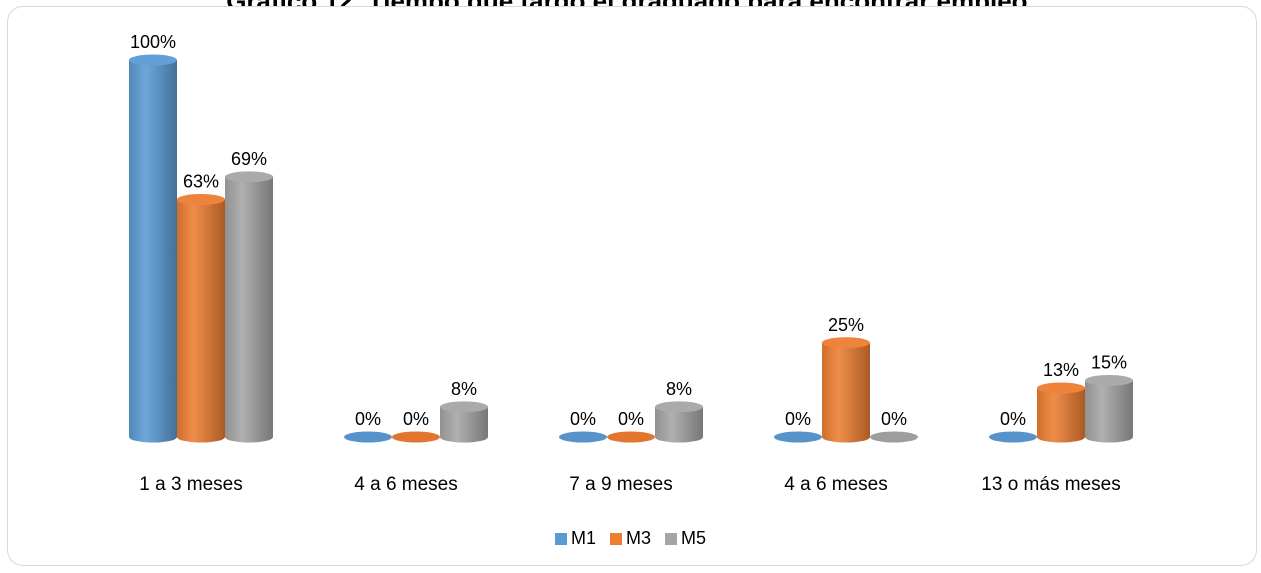 This screenshot has height=573, width=1261. What do you see at coordinates (368, 419) in the screenshot?
I see `data-label-m1-1: 0%` at bounding box center [368, 419].